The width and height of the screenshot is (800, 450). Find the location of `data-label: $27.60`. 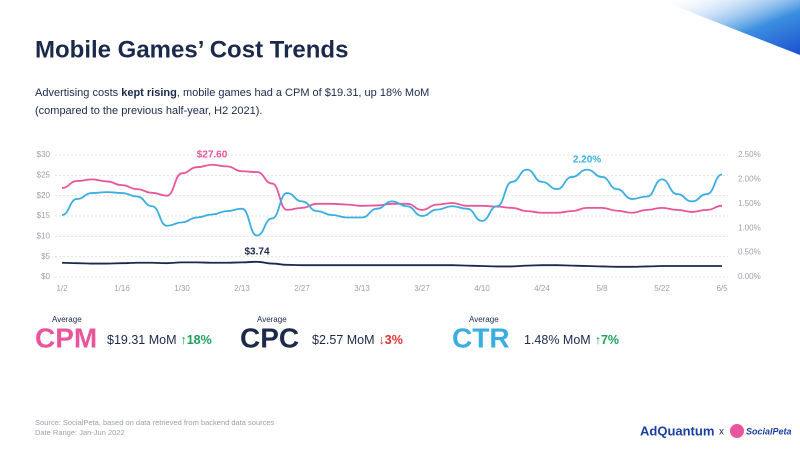

data-label: $27.60 is located at coordinates (212, 154).